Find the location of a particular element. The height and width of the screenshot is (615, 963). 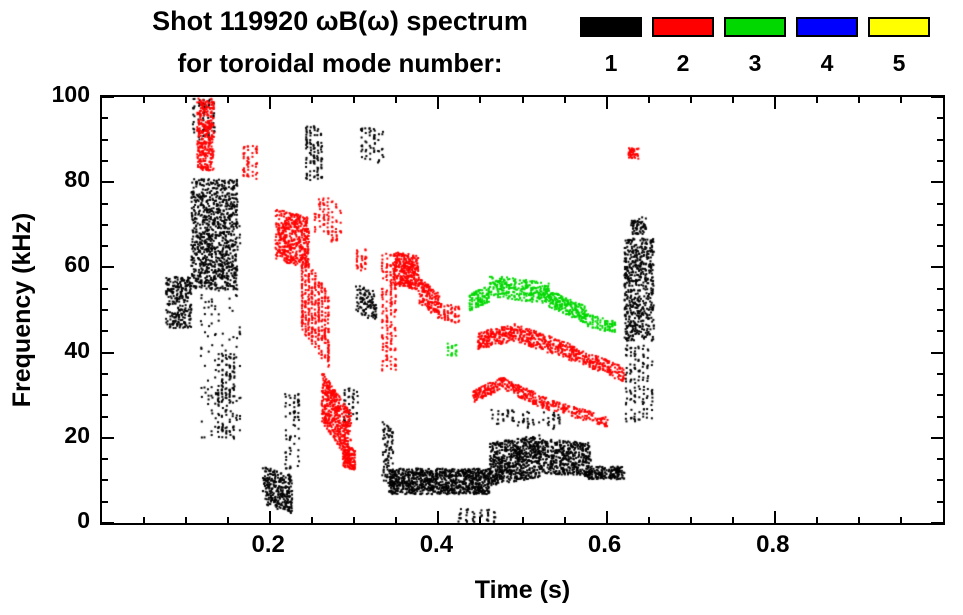

x-axis-title: Time (s) is located at coordinates (522, 590).